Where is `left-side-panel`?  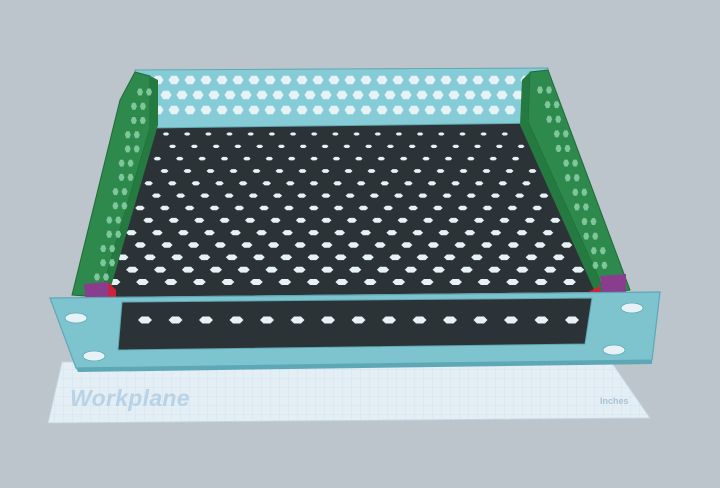
left-side-panel is located at coordinates (114, 184).